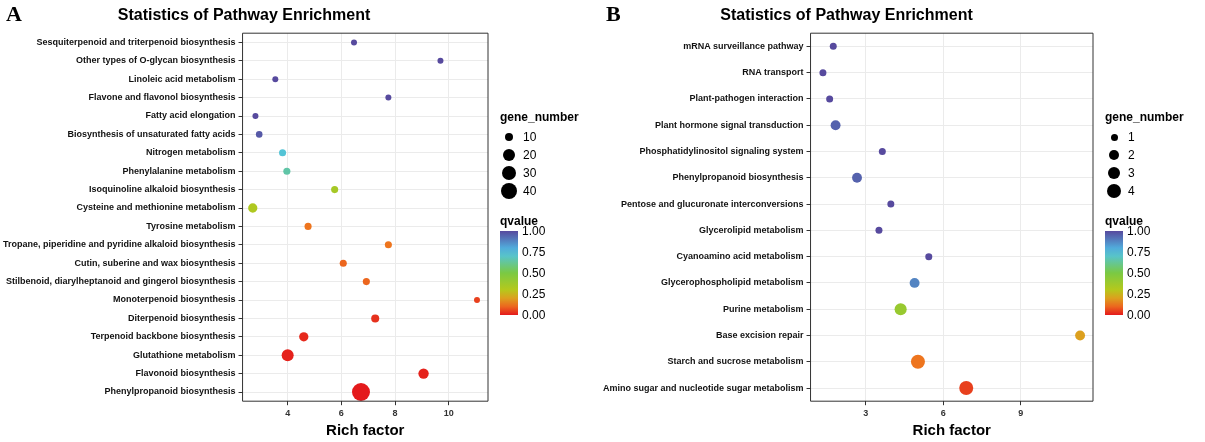 The width and height of the screenshot is (1205, 442). Describe the element at coordinates (14, 13) in the screenshot. I see `text: A` at that location.